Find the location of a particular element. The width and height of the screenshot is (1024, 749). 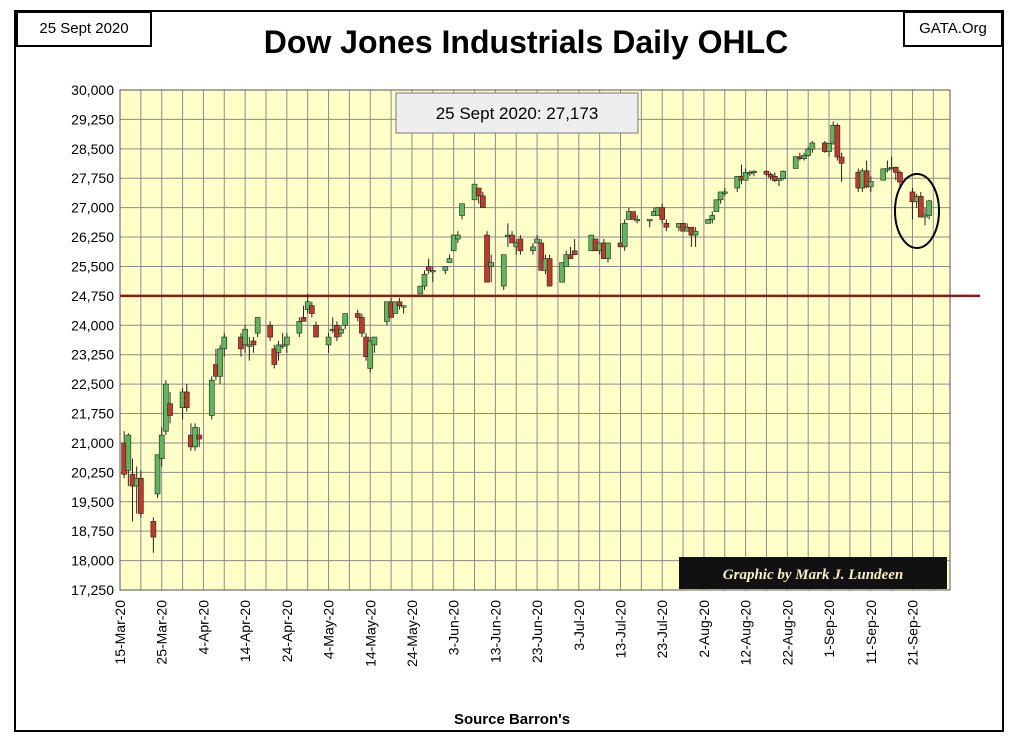

y-tick-label: 19,500 is located at coordinates (92, 502).